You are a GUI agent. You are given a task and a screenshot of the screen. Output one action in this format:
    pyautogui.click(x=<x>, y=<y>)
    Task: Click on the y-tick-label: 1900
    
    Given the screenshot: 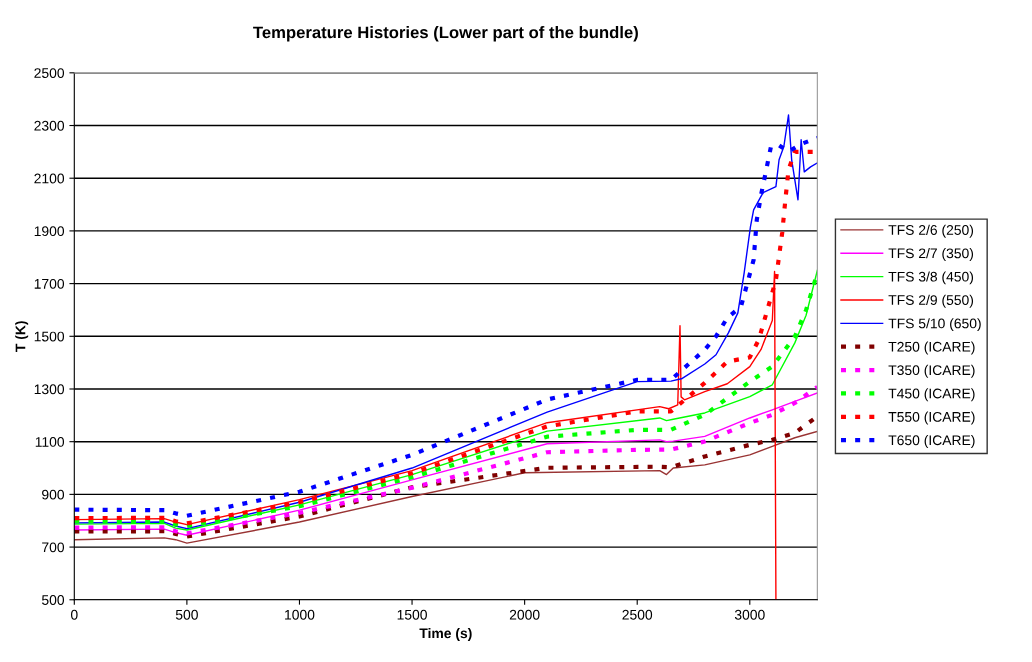 What is the action you would take?
    pyautogui.click(x=49, y=231)
    